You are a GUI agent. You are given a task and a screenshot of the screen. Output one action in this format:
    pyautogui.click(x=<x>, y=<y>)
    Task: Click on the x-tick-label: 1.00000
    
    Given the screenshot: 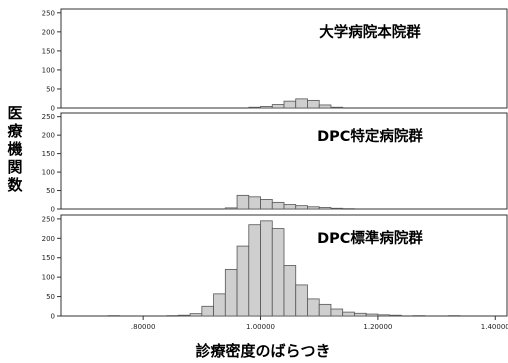 What is the action you would take?
    pyautogui.click(x=260, y=327)
    